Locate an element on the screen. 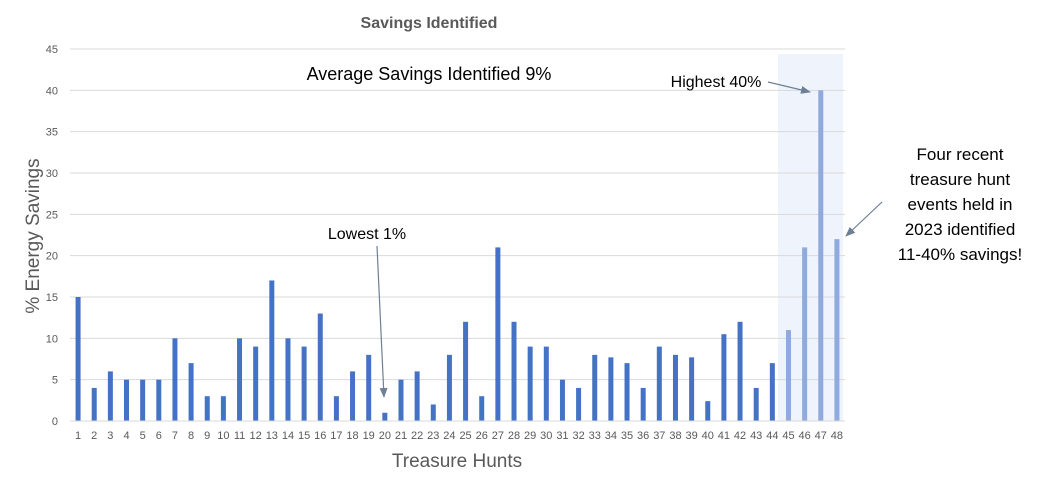  x-tick-label: 2 is located at coordinates (94, 436).